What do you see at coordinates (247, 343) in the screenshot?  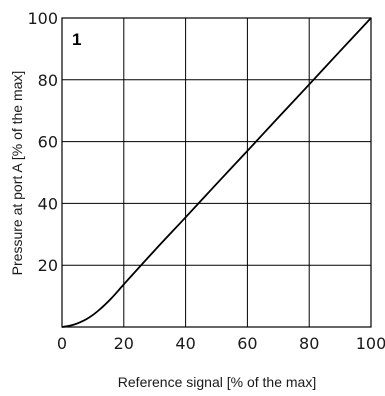 I see `x-tick-label-60: 60` at bounding box center [247, 343].